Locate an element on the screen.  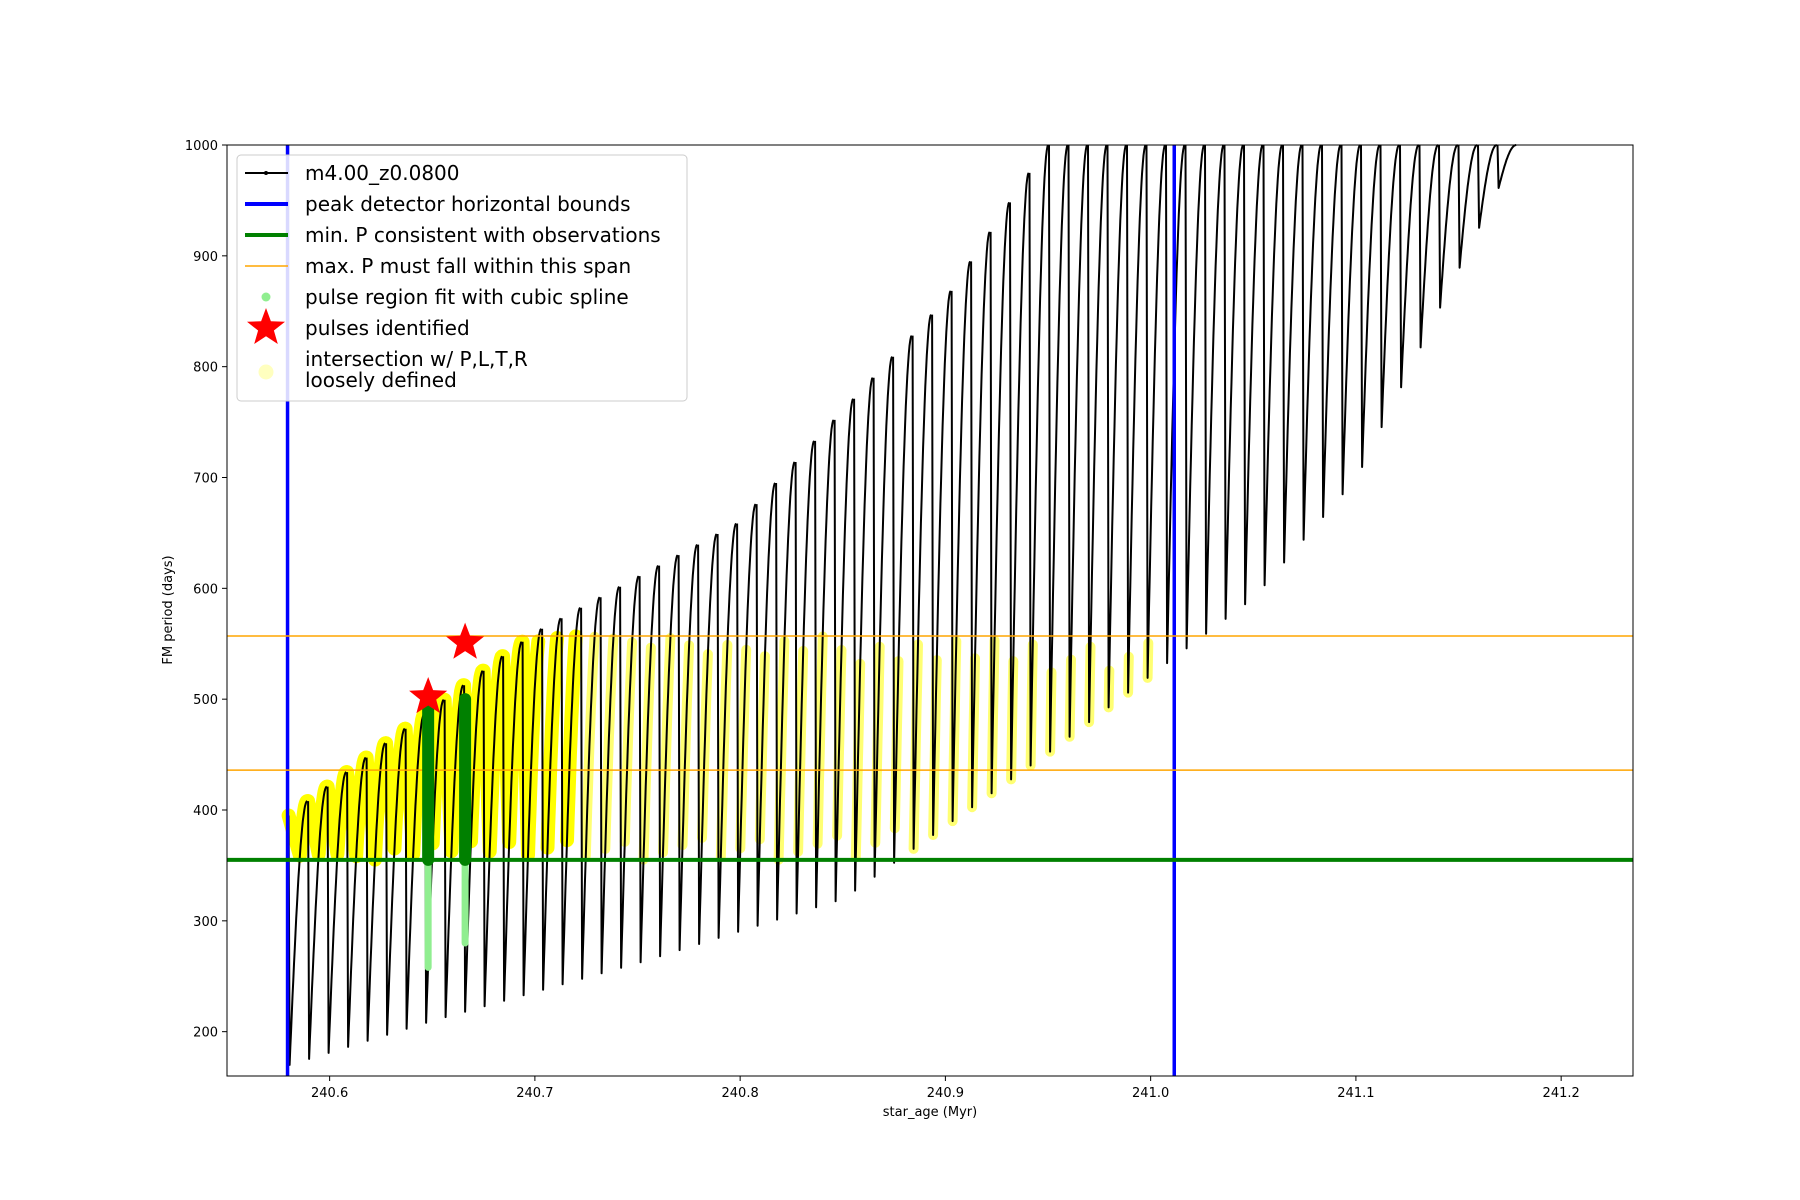
y-axis-label: FM period (days) is located at coordinates (168, 609).